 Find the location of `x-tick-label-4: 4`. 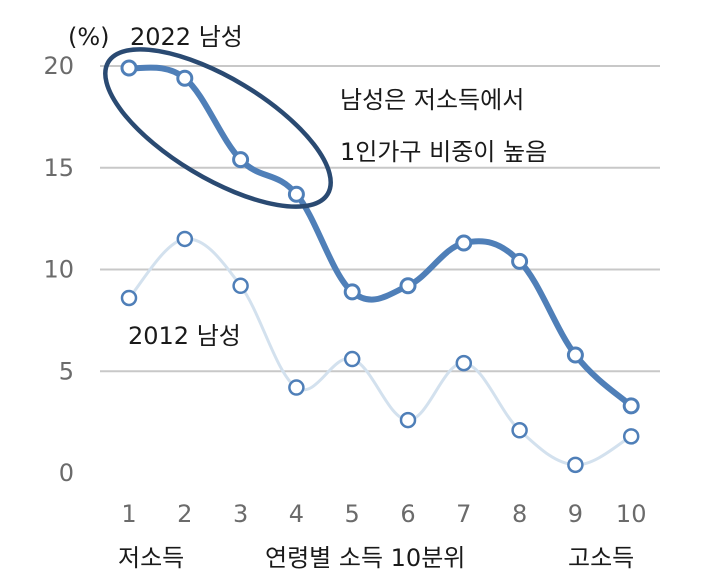

x-tick-label-4: 4 is located at coordinates (296, 514).